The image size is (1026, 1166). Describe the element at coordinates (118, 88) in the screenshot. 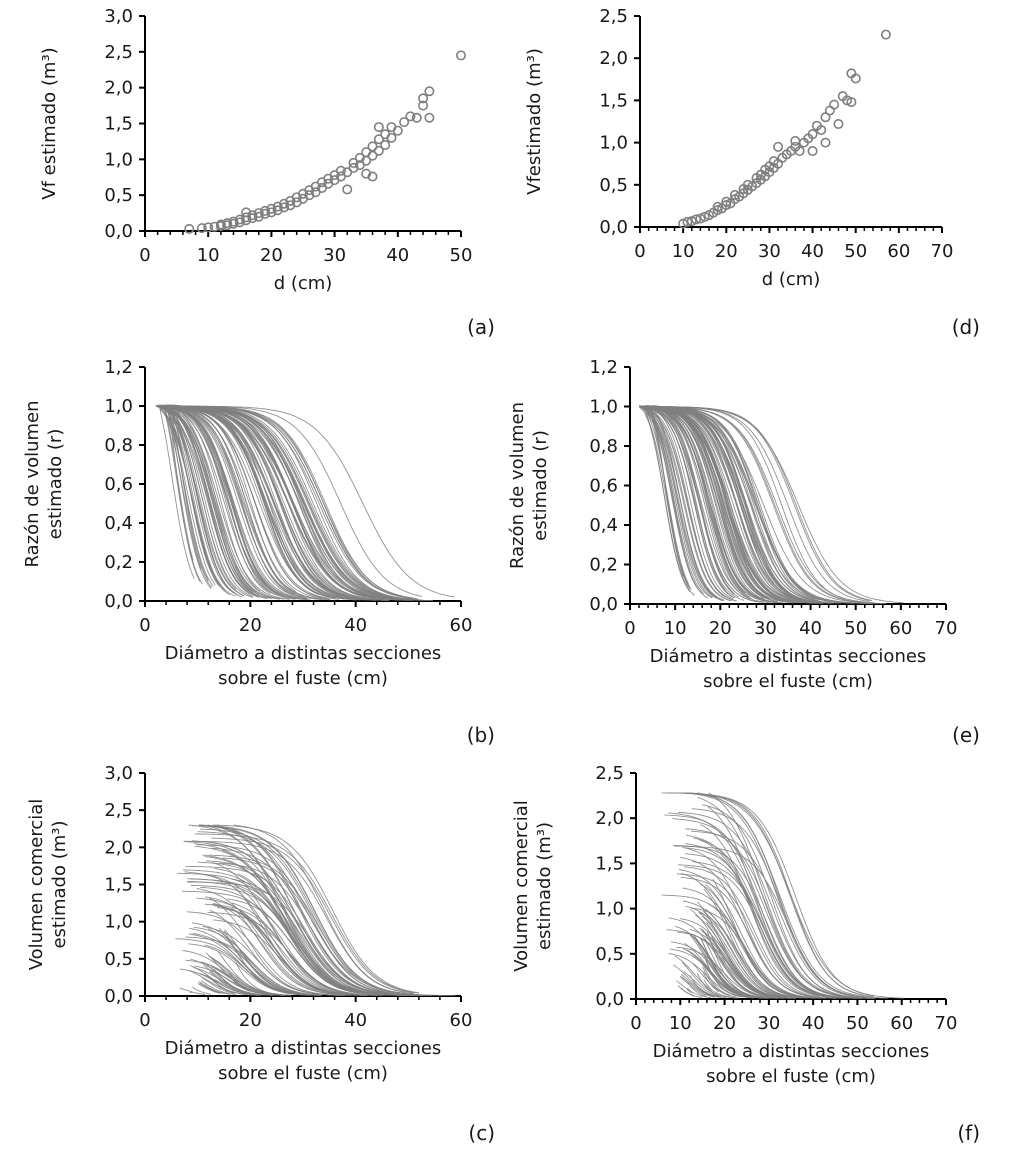

I see `y-tick-label-a: 2,0` at that location.